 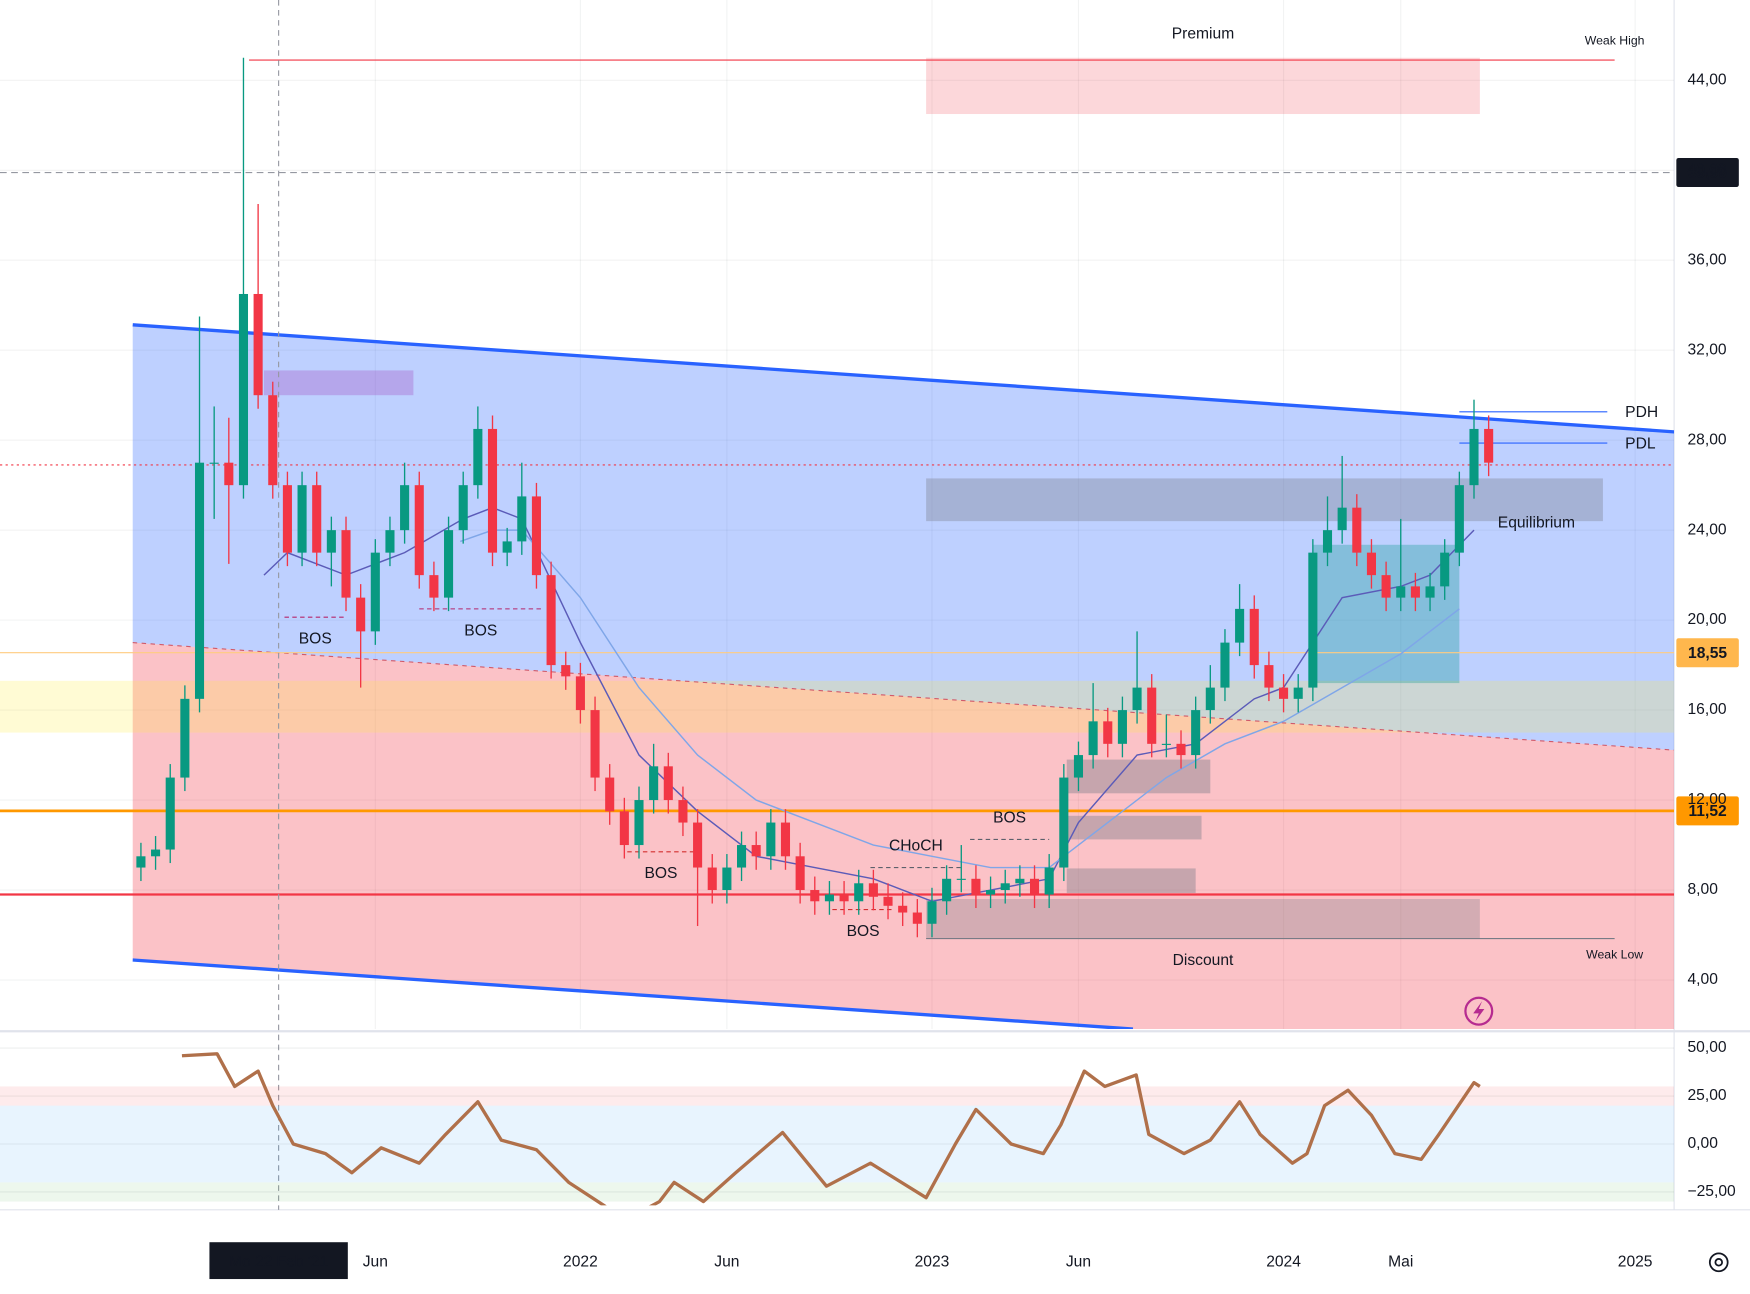 What do you see at coordinates (1707, 619) in the screenshot?
I see `y-tick-label: 20,00` at bounding box center [1707, 619].